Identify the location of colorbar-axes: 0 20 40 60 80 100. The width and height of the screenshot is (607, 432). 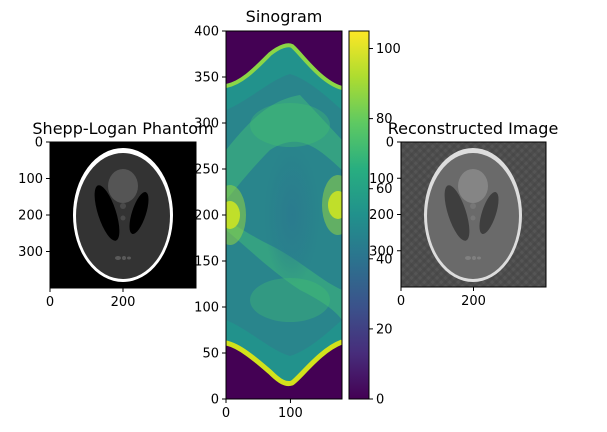
(385, 225).